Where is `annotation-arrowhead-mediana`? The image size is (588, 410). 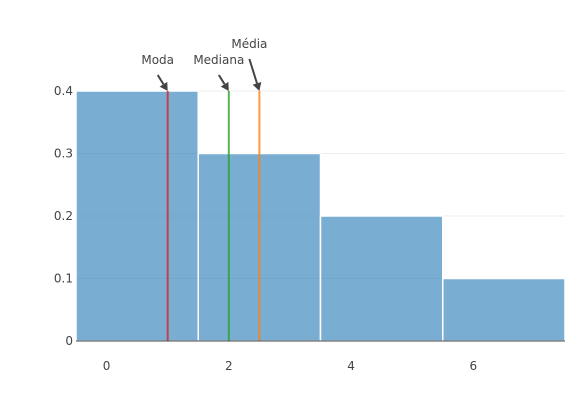
annotation-arrowhead-mediana is located at coordinates (224, 86).